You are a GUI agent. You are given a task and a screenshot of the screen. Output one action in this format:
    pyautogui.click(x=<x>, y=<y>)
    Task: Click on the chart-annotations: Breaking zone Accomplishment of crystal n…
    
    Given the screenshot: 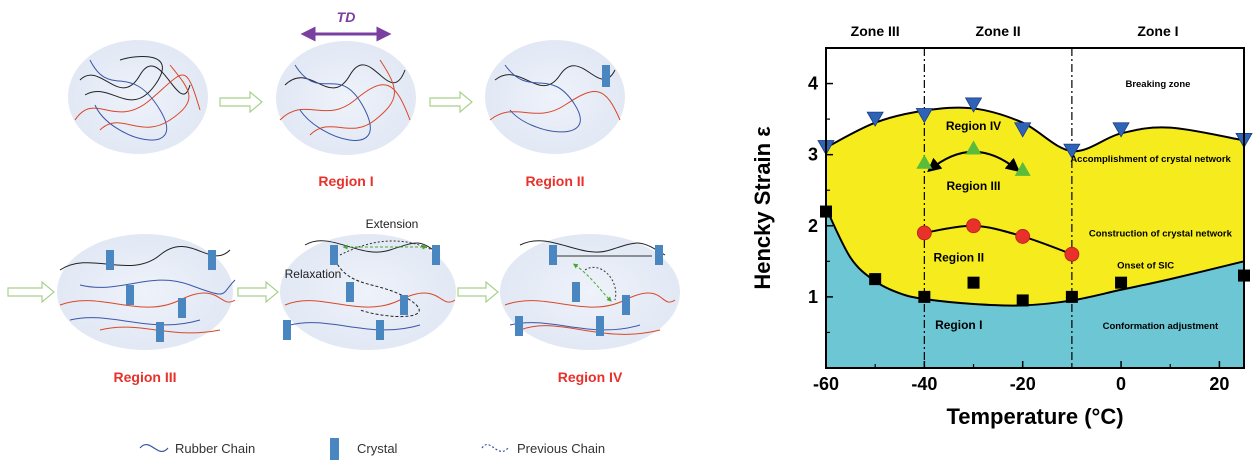 What is the action you would take?
    pyautogui.click(x=1151, y=205)
    